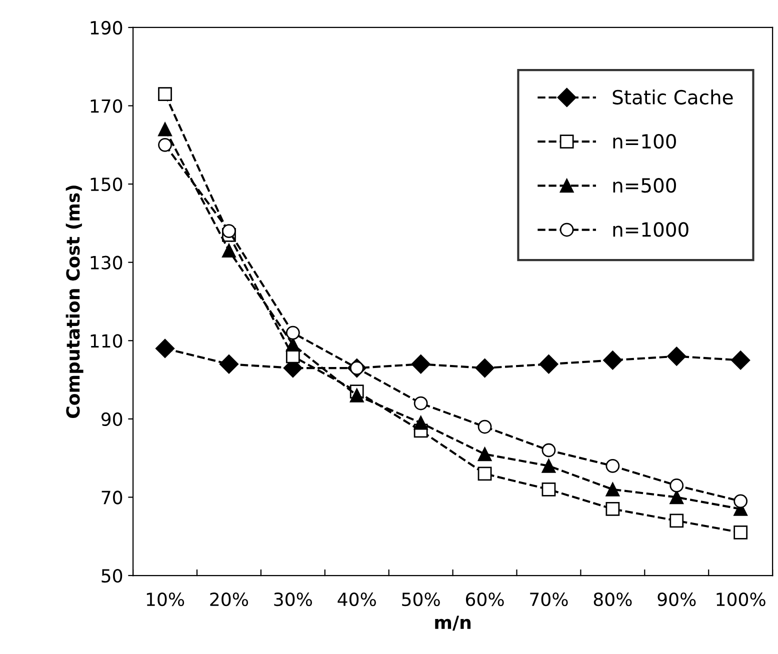 Image resolution: width=778 pixels, height=654 pixels. What do you see at coordinates (112, 575) in the screenshot?
I see `y-tick-label: 50` at bounding box center [112, 575].